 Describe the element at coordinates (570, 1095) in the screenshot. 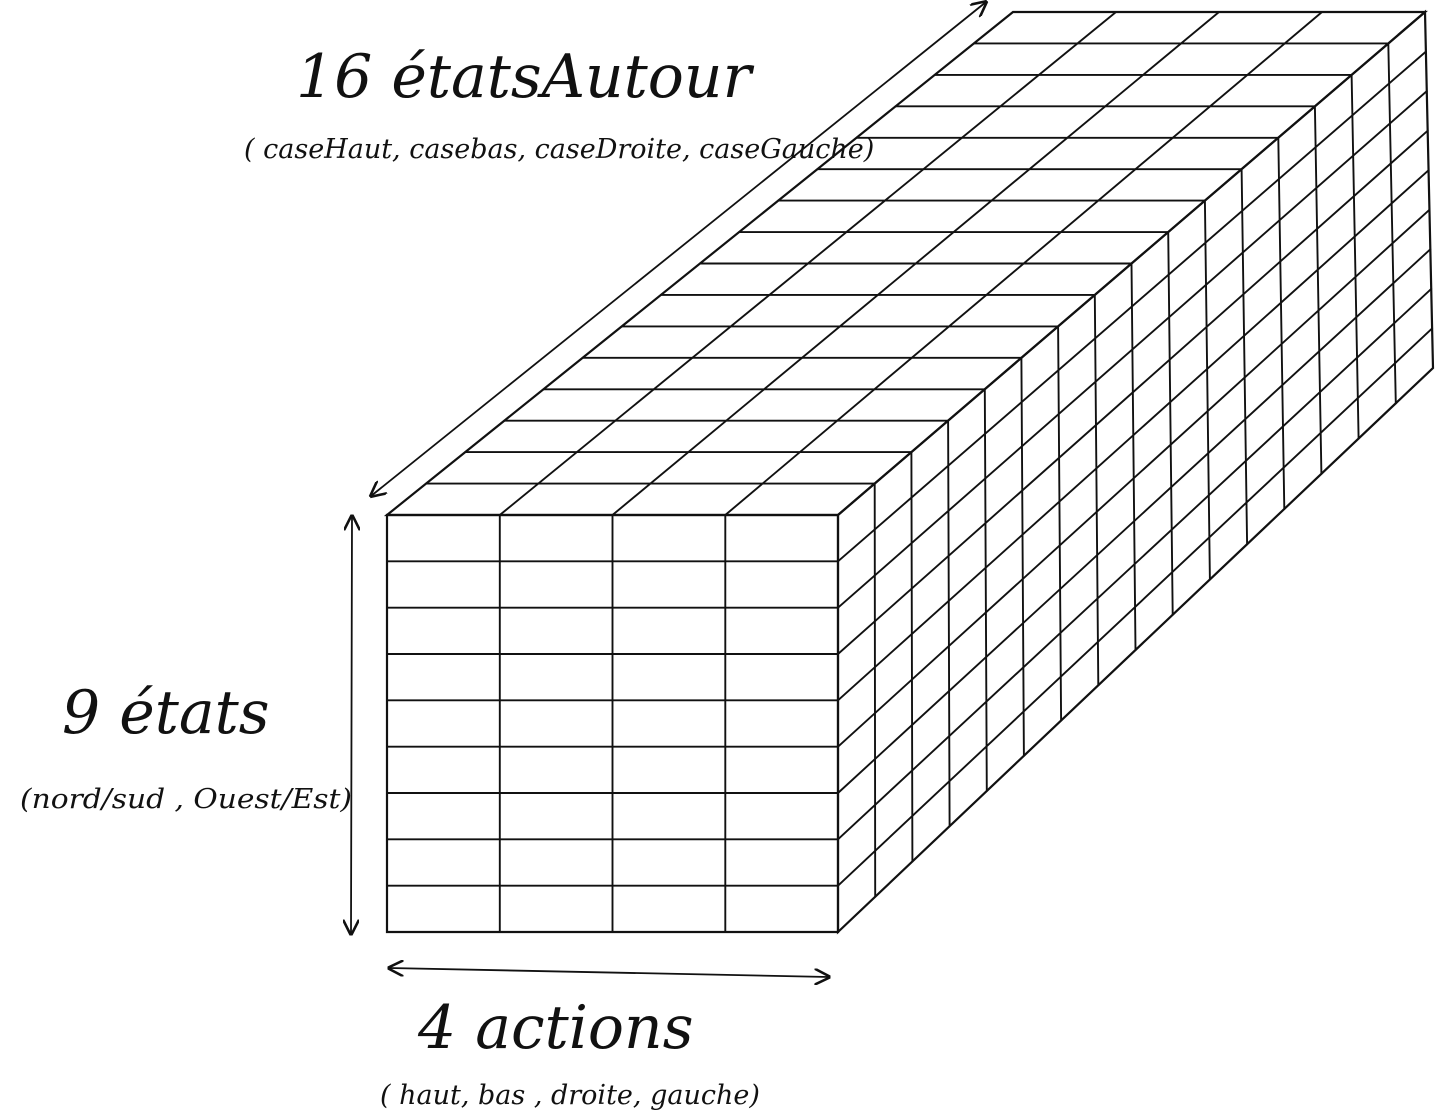

I see `width-sublabel: ( haut, bas , droite, gauche)` at that location.